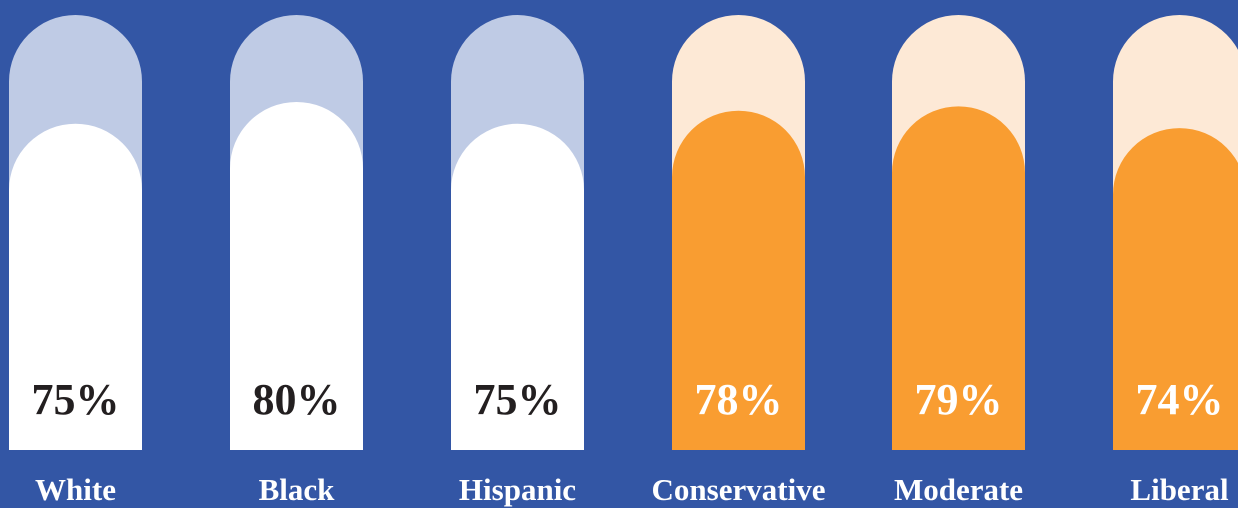 This screenshot has height=508, width=1238. What do you see at coordinates (75, 489) in the screenshot?
I see `category-label-white: White` at bounding box center [75, 489].